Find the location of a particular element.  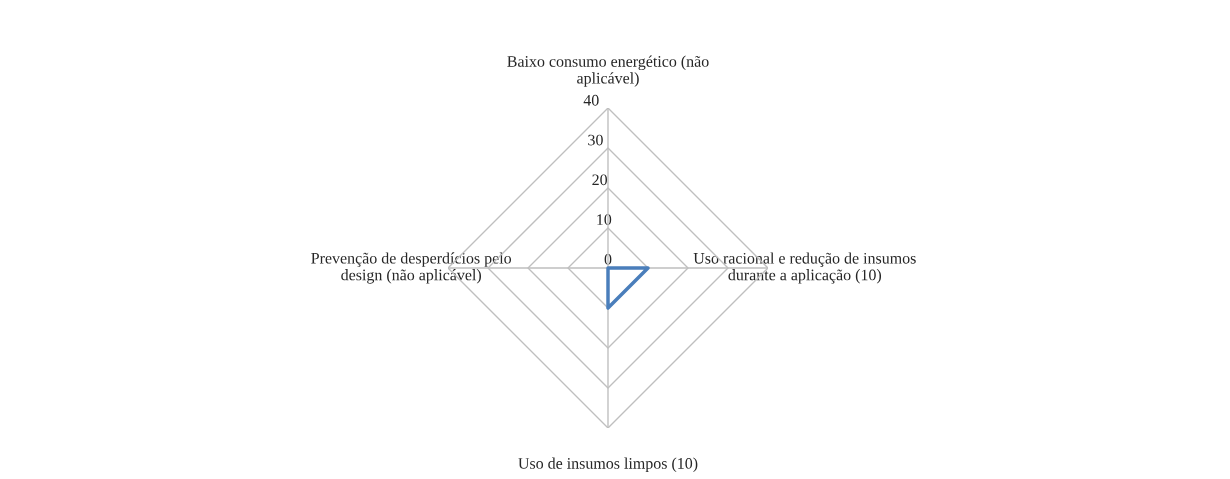

spoke-label: Uso racional e redução de insumos durante a aplicação (10) is located at coordinates (804, 268).